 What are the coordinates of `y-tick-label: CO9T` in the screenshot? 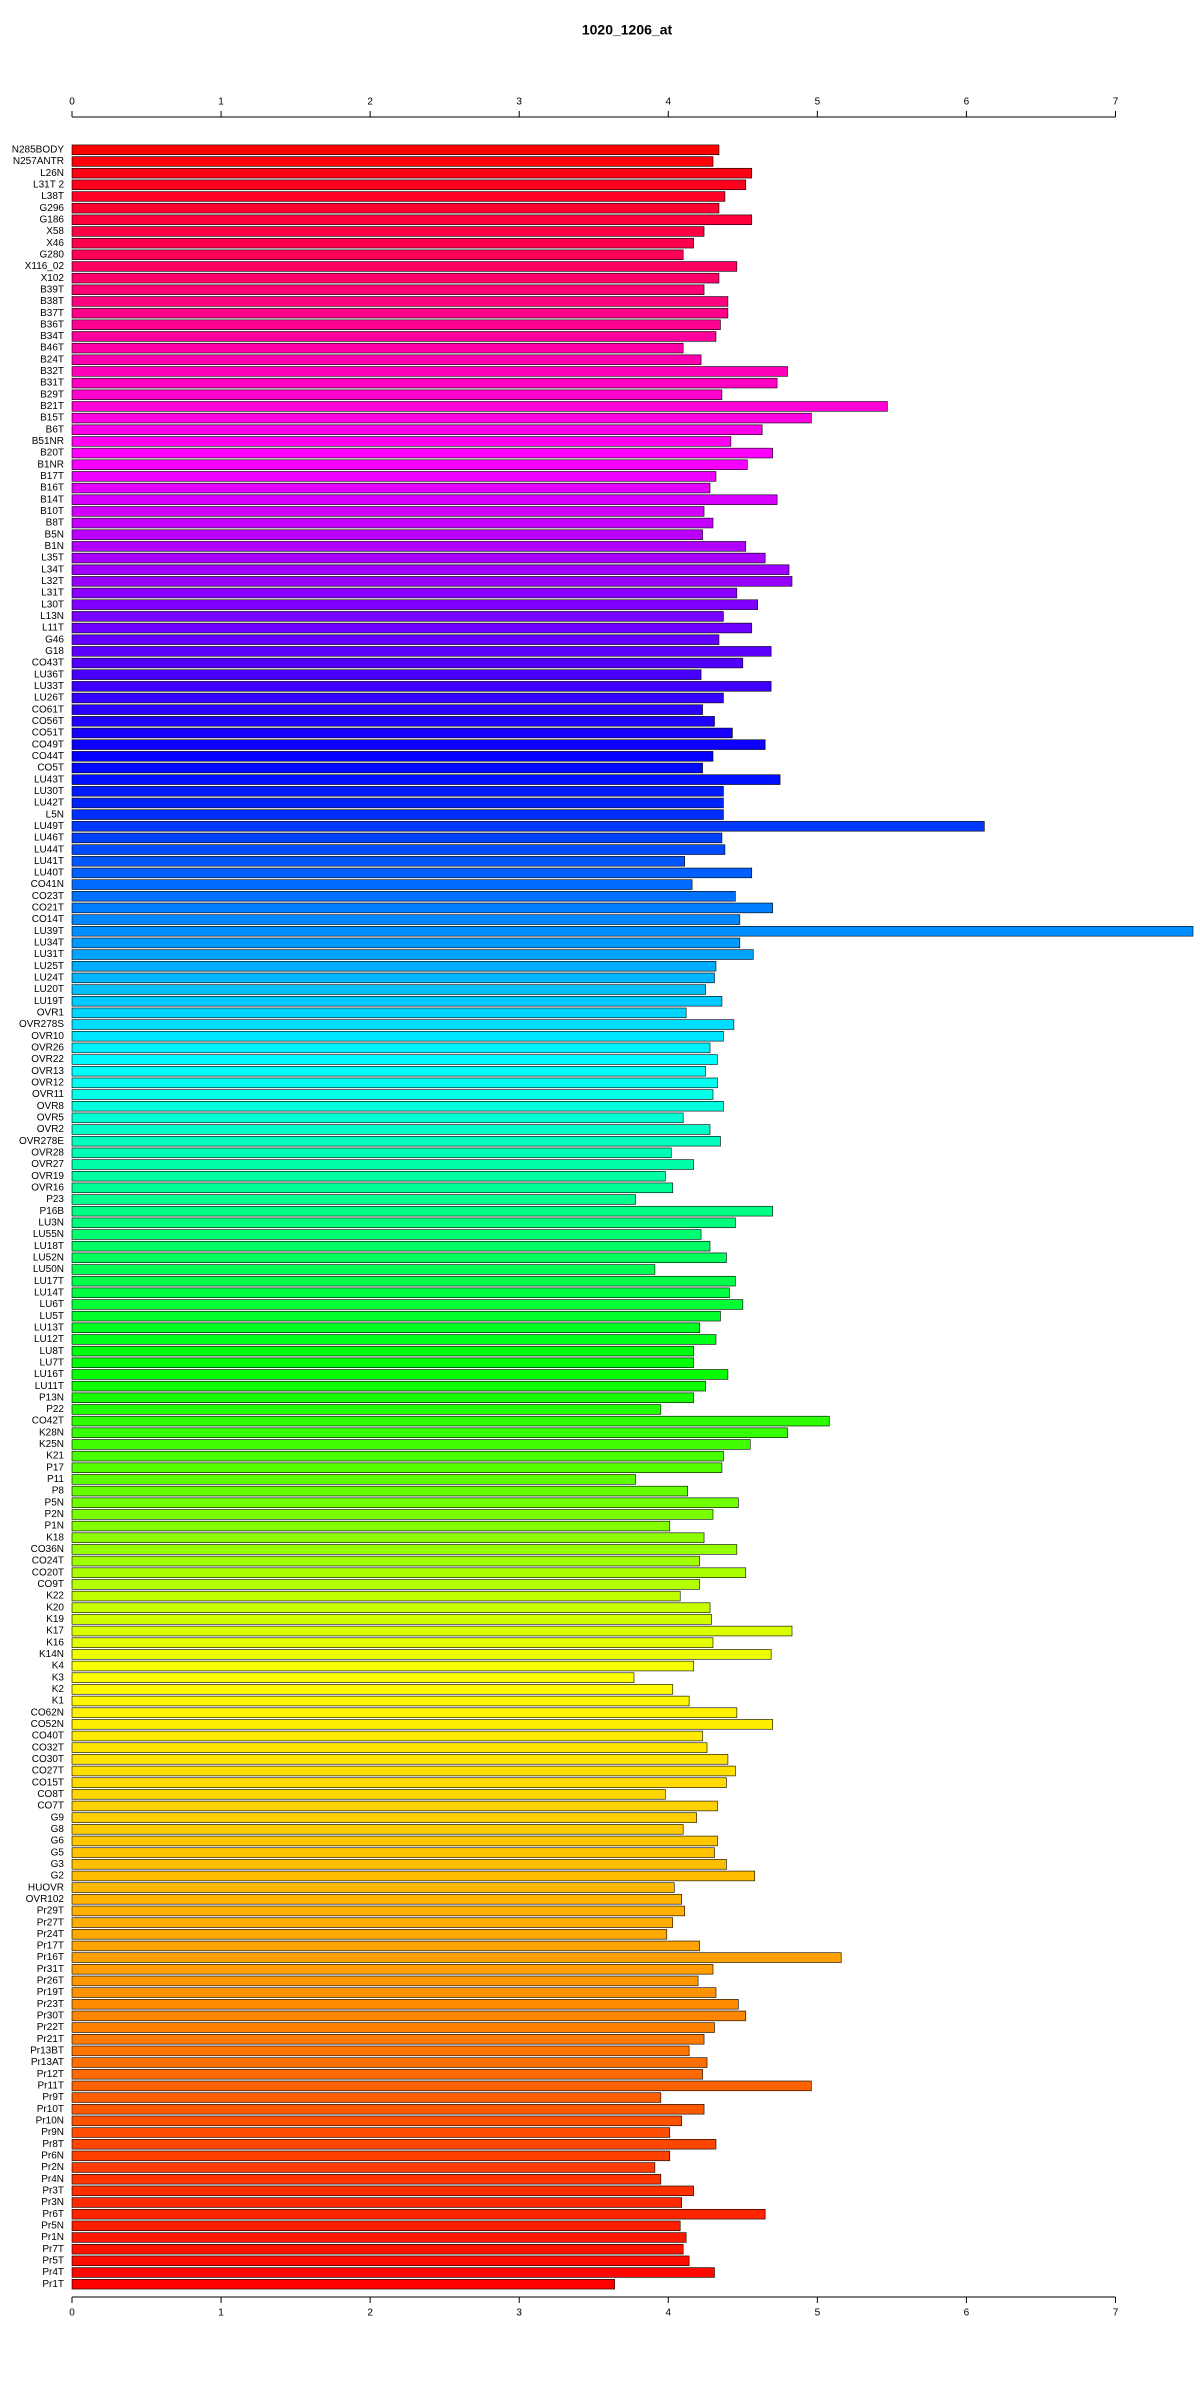 It's located at (50, 1584).